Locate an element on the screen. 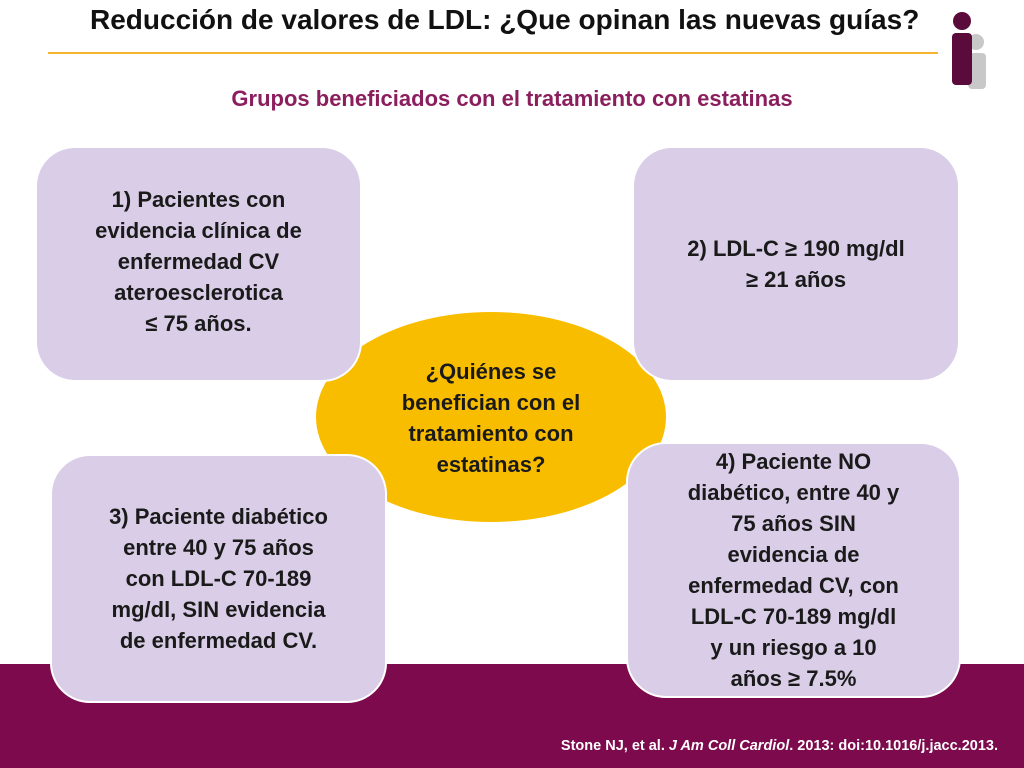 This screenshot has height=768, width=1024. group-box-2: 2) LDL-C ≥ 190 mg/dl ≥ 21 años is located at coordinates (796, 264).